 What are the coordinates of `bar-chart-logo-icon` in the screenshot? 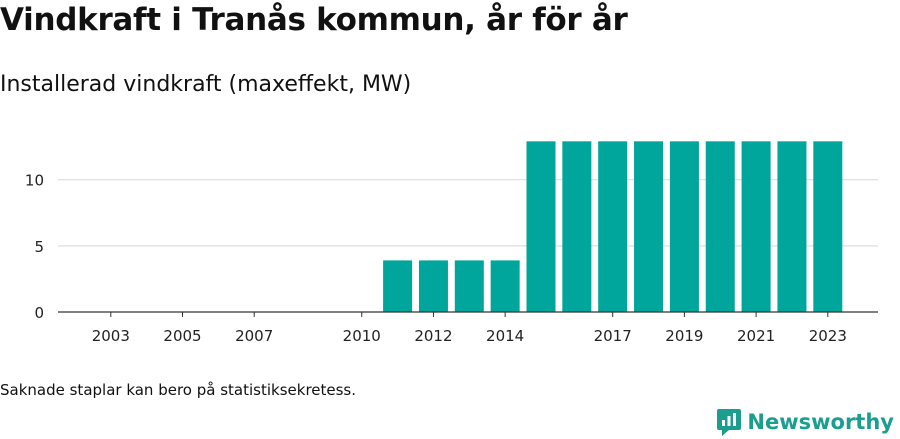 It's located at (729, 422).